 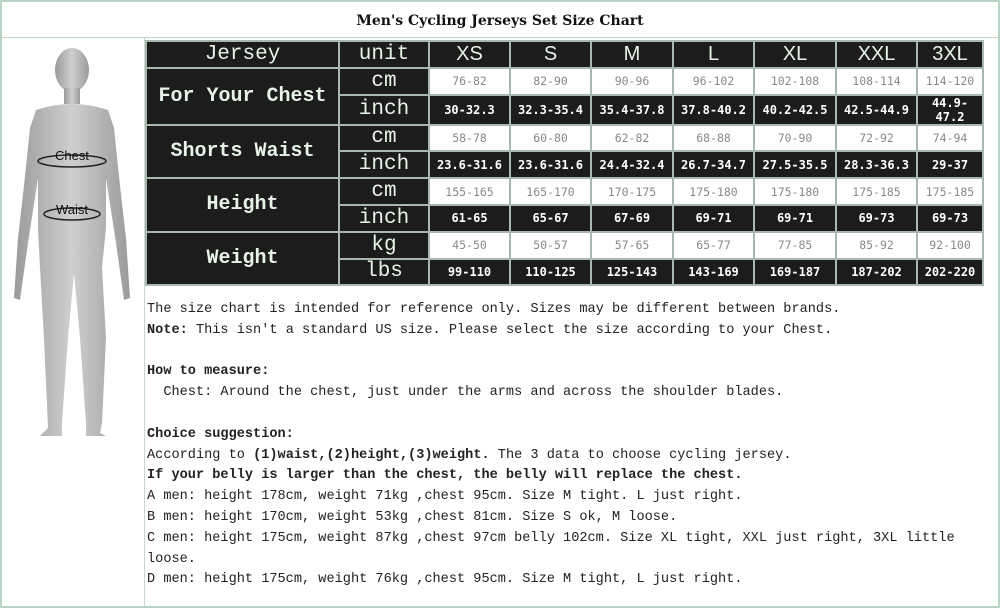 I want to click on value-cell: 62-82, so click(x=632, y=138).